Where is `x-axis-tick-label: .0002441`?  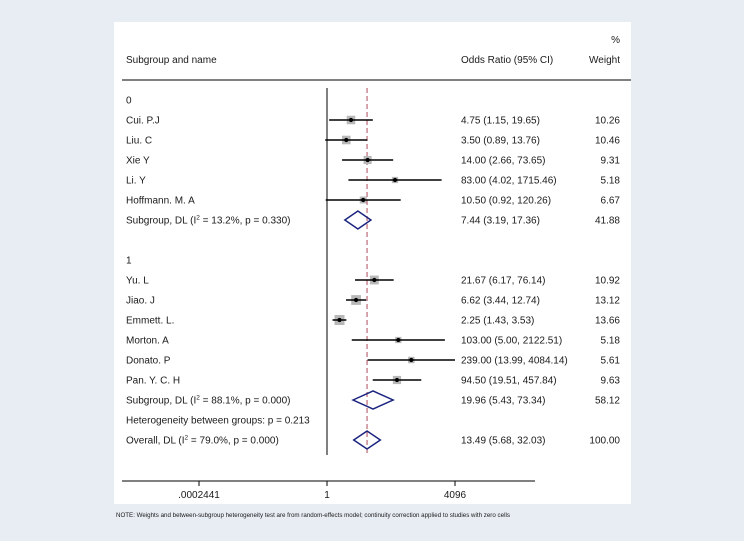 x-axis-tick-label: .0002441 is located at coordinates (199, 495).